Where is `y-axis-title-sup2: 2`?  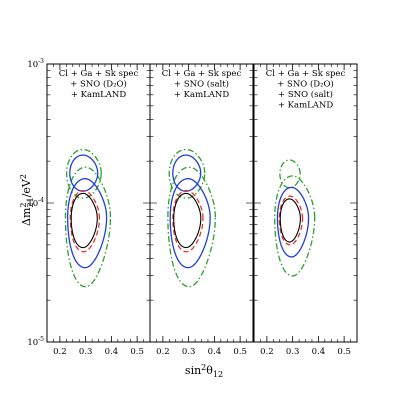 y-axis-title-sup2: 2 is located at coordinates (23, 176).